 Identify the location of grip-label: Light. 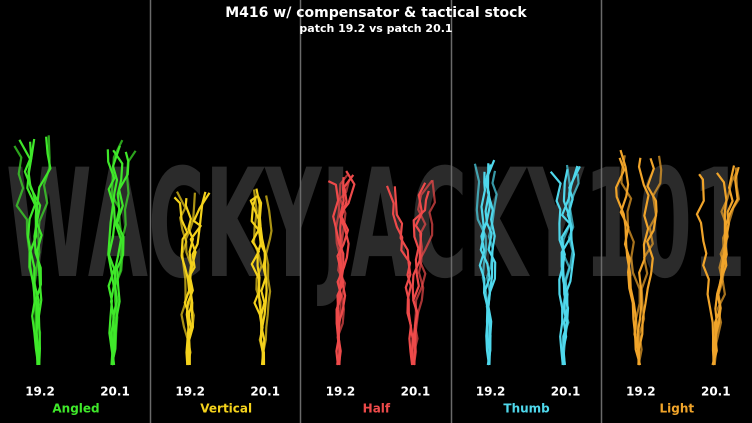
(676, 409).